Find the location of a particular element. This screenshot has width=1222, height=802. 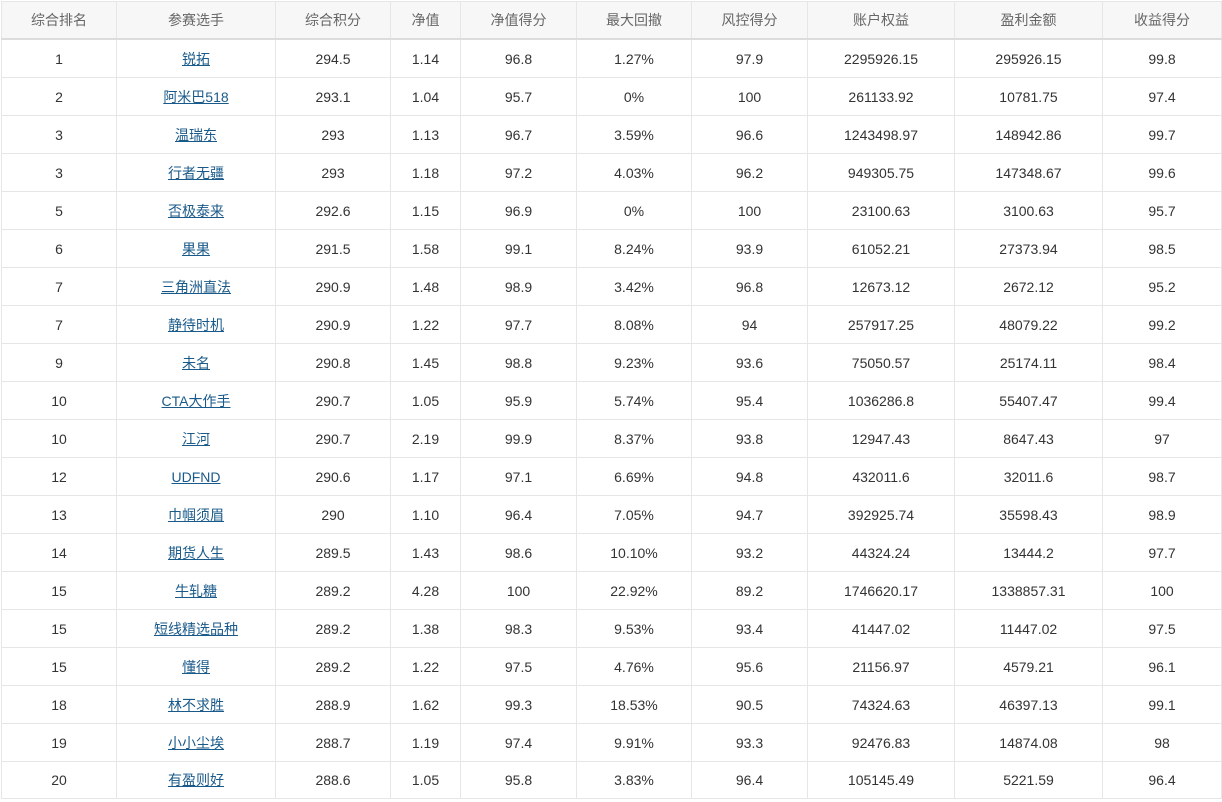

player-cell: 小小尘埃 is located at coordinates (196, 742).